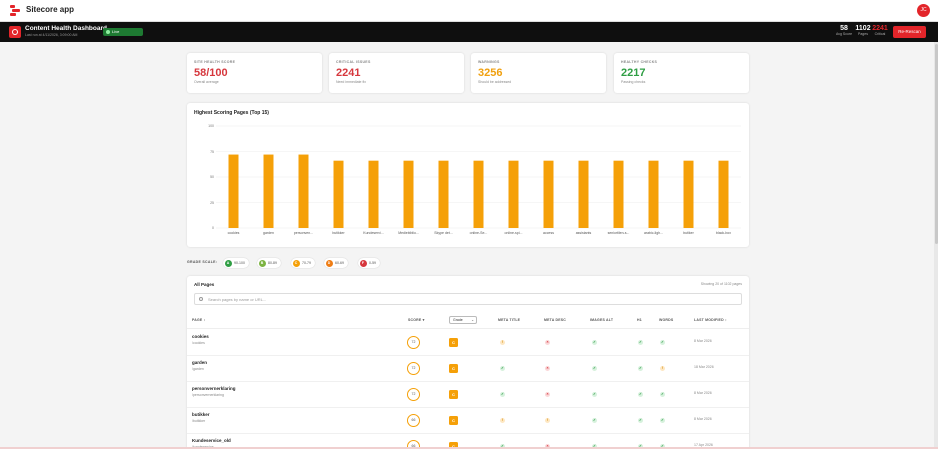 The height and width of the screenshot is (449, 938). I want to click on stat-card-healthy-checks: HEALTHY CHECKS 2217 Passing checks, so click(681, 73).